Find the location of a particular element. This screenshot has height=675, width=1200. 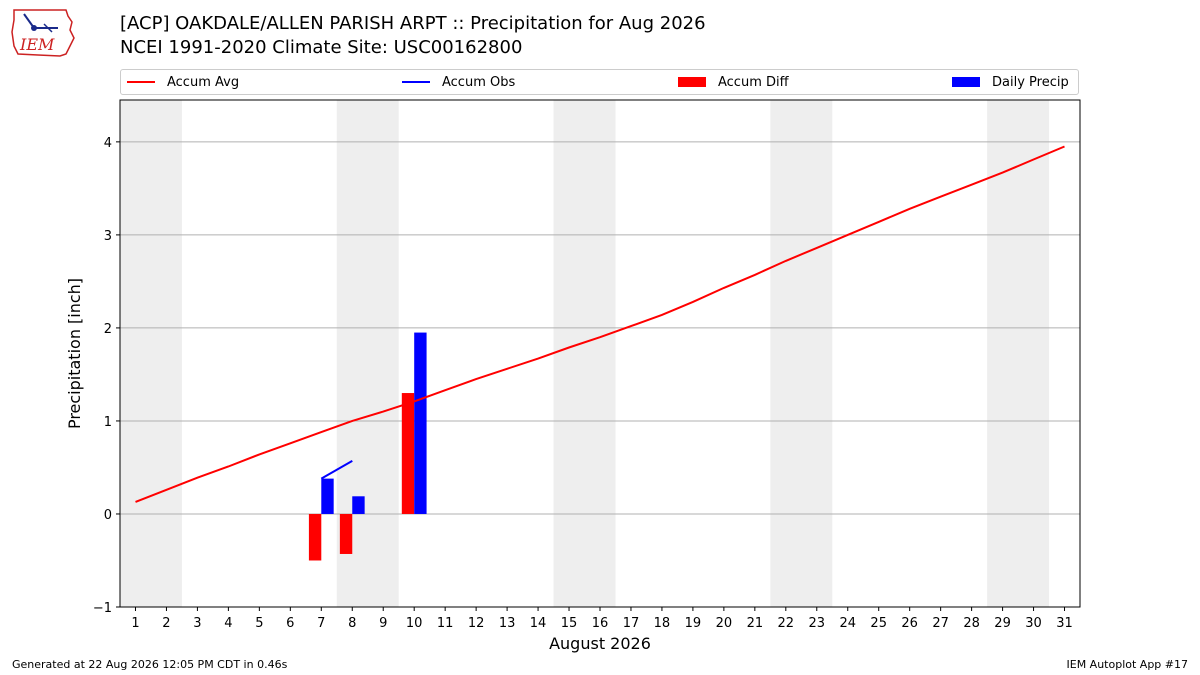

y-axis-label: Precipitation [inch] is located at coordinates (74, 353).